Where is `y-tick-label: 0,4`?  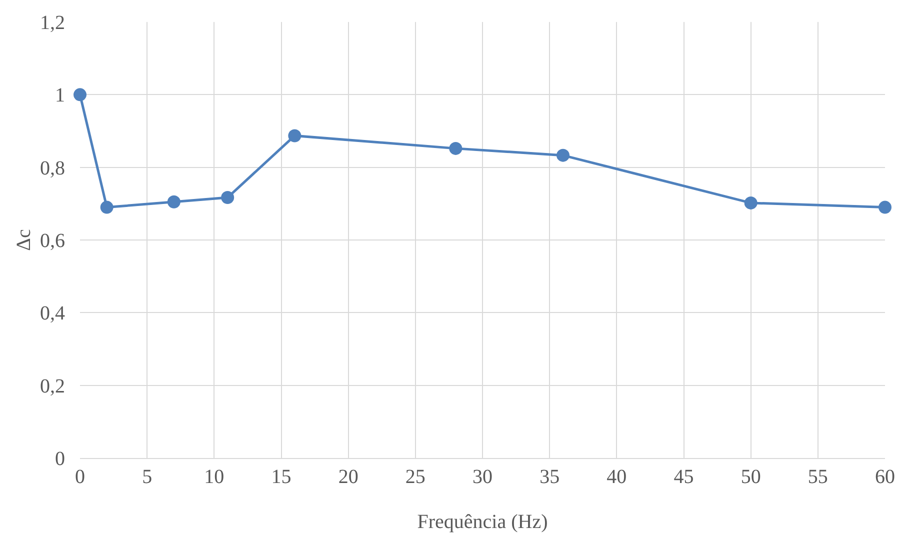 y-tick-label: 0,4 is located at coordinates (52, 313).